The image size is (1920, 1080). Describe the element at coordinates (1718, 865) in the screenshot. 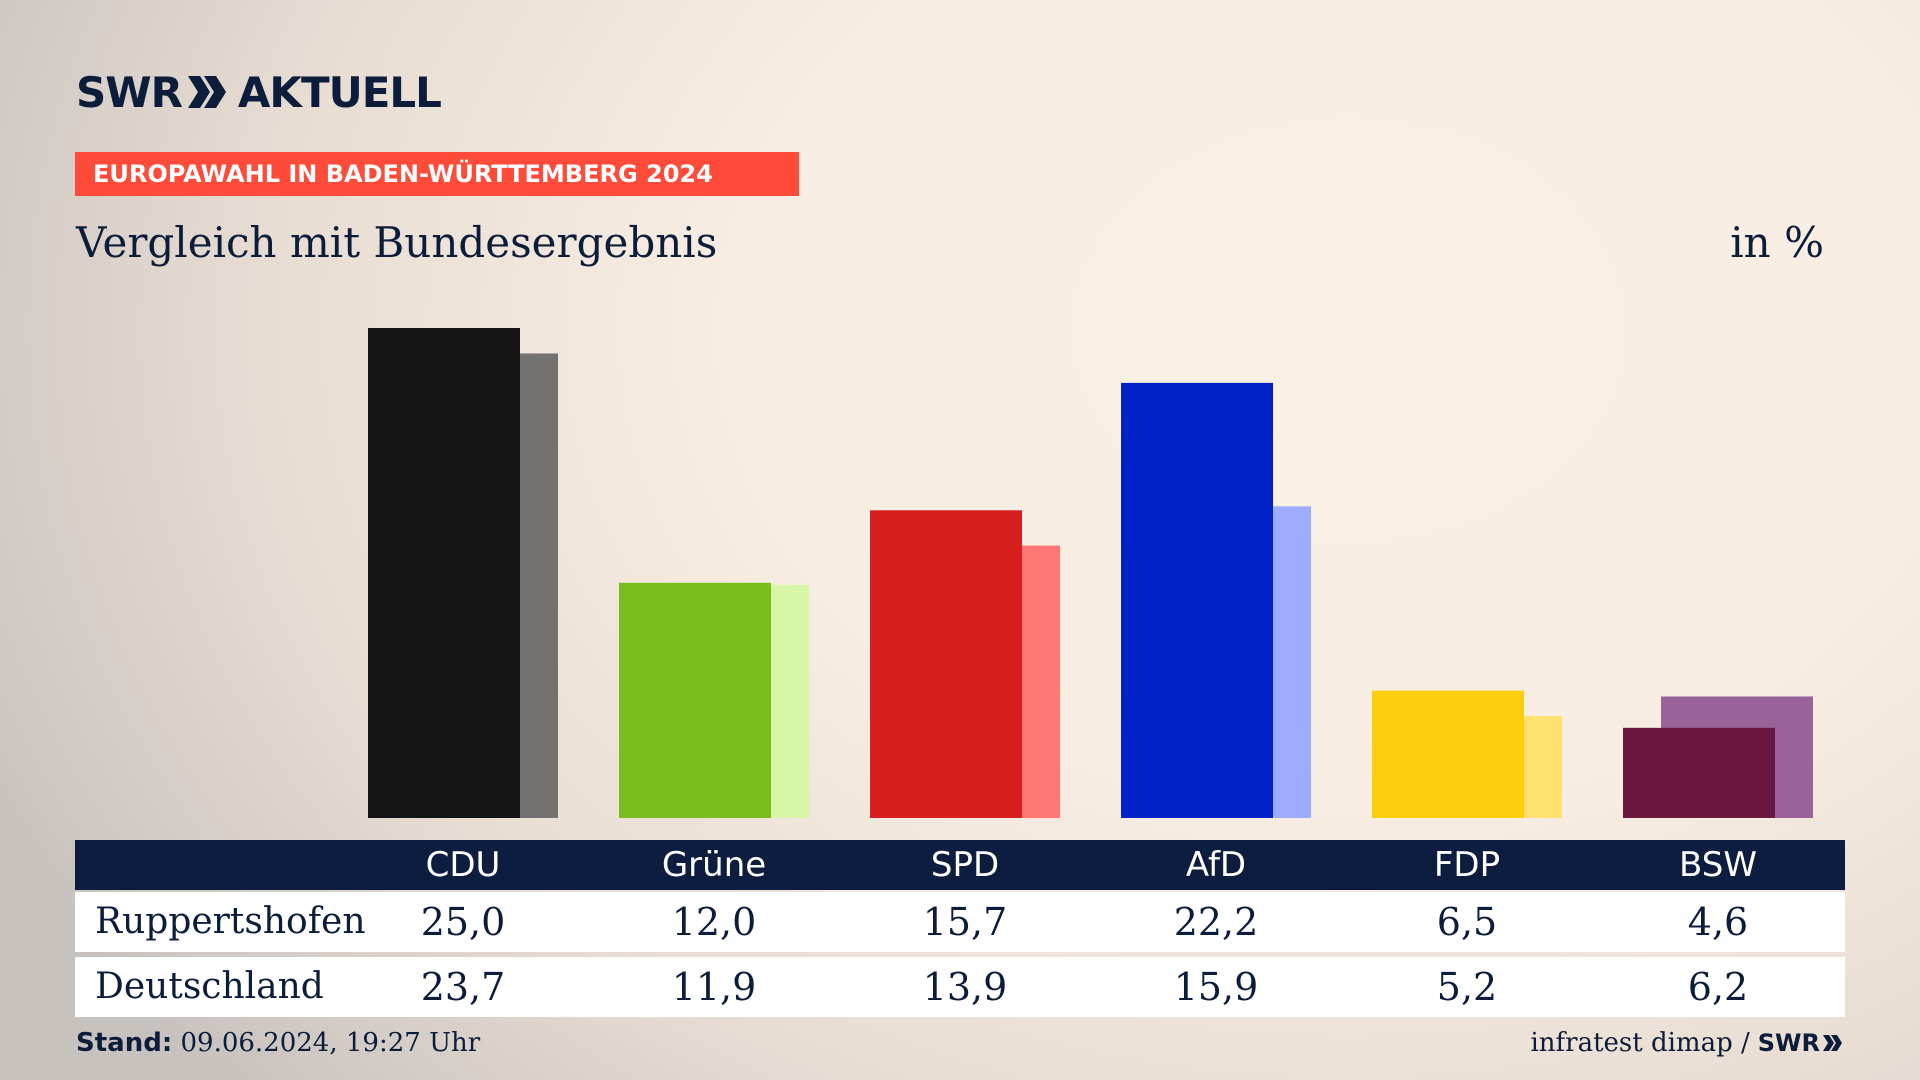

I see `column-header-bsw: BSW` at that location.